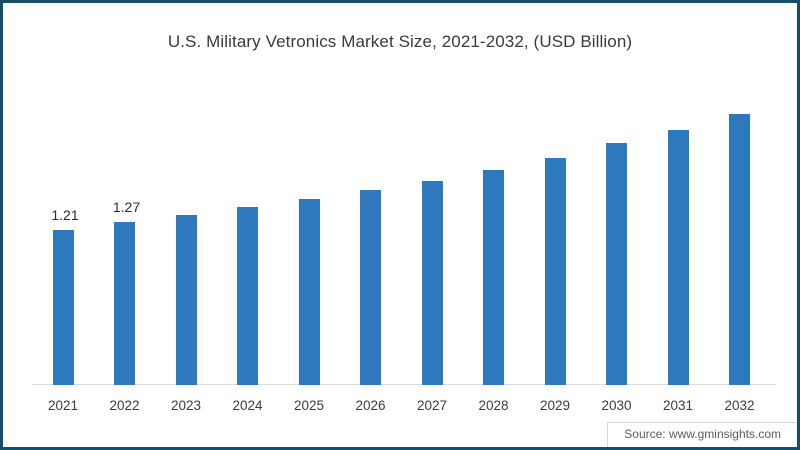 This screenshot has width=800, height=450. Describe the element at coordinates (404, 384) in the screenshot. I see `x-axis-line` at that location.